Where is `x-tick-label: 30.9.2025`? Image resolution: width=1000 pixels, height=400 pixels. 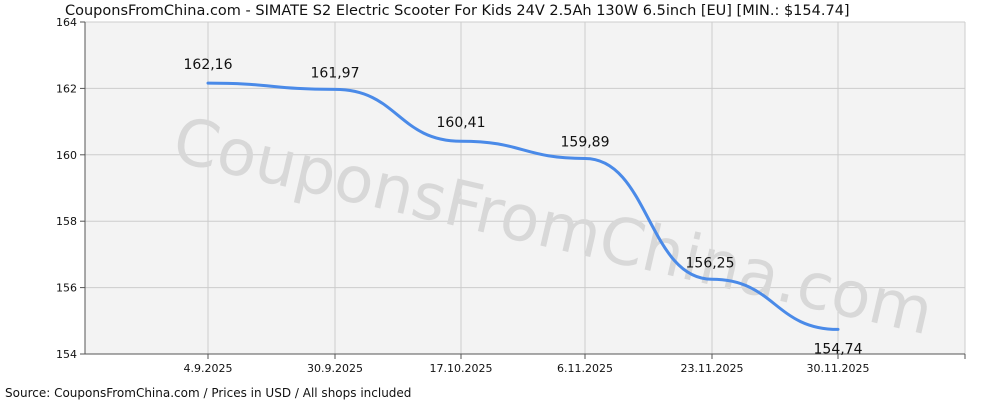 x-tick-label: 30.9.2025 is located at coordinates (335, 368).